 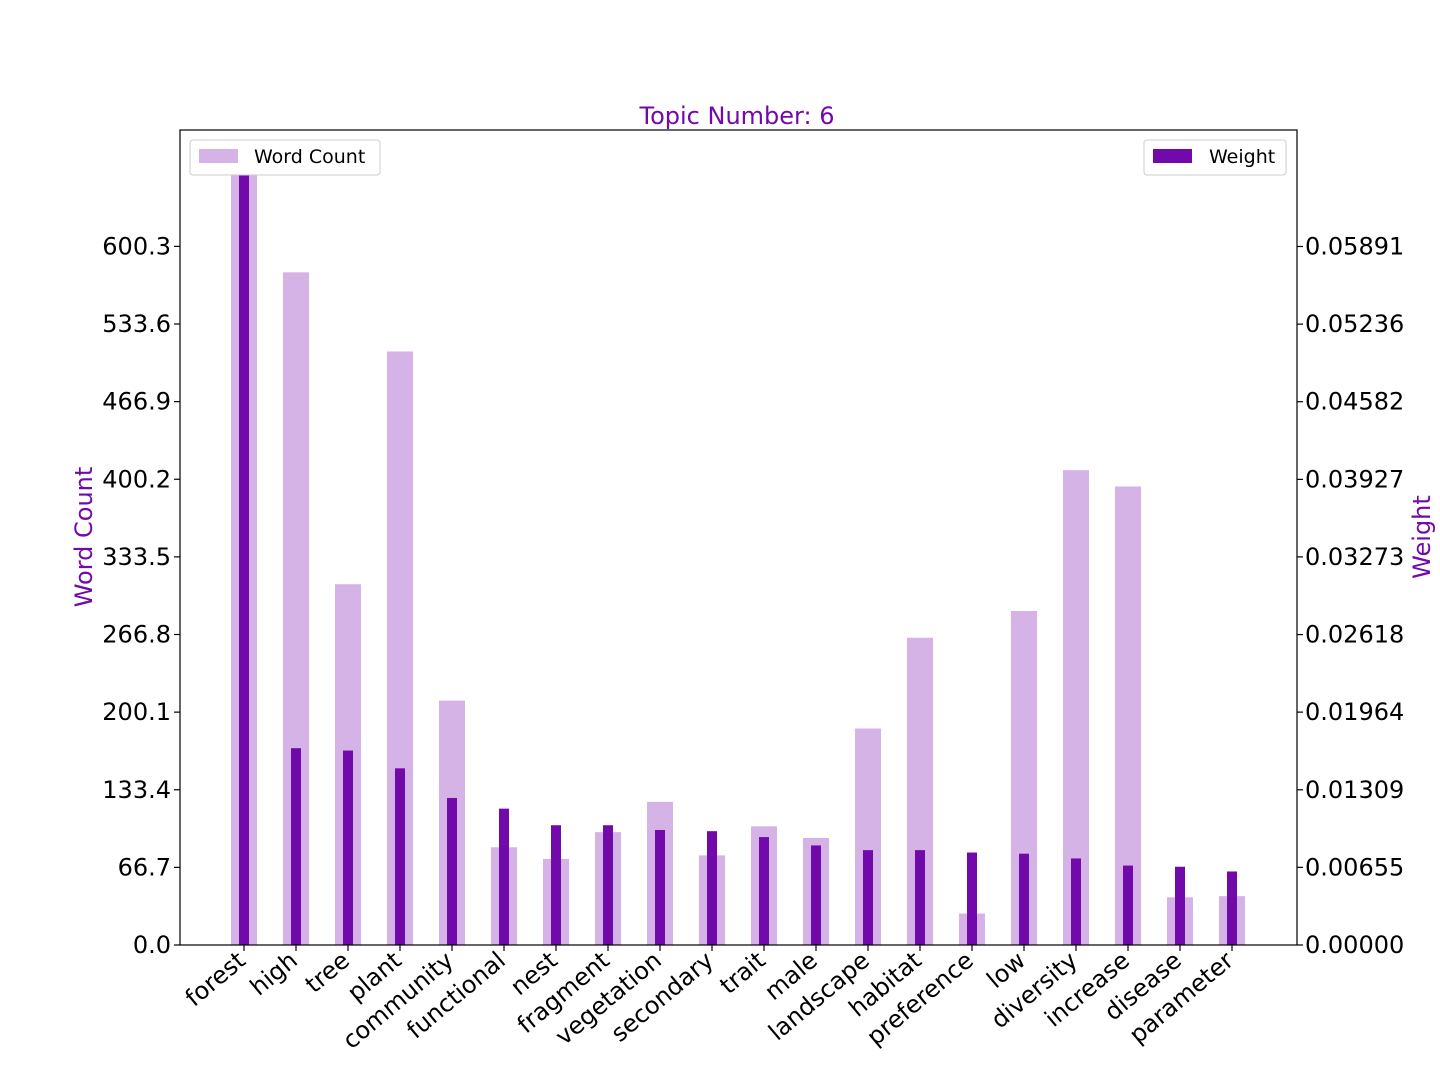 What do you see at coordinates (1354, 945) in the screenshot?
I see `y2-tick-label: 0.00000` at bounding box center [1354, 945].